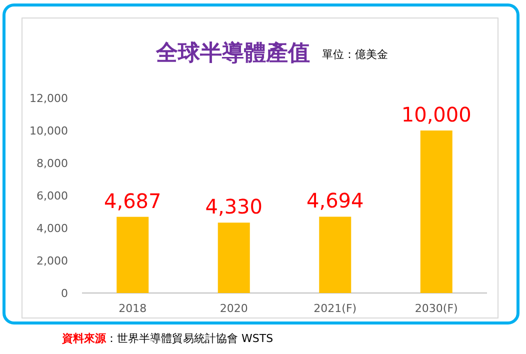  I want to click on y-tick-label: 6,000, so click(52, 196).